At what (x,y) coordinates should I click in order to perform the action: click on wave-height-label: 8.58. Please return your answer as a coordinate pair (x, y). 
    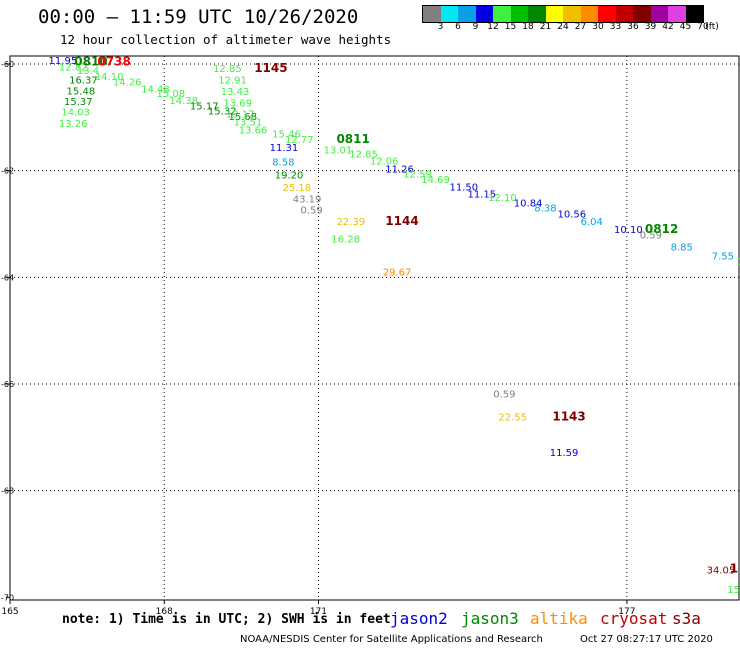
    Looking at the image, I should click on (283, 162).